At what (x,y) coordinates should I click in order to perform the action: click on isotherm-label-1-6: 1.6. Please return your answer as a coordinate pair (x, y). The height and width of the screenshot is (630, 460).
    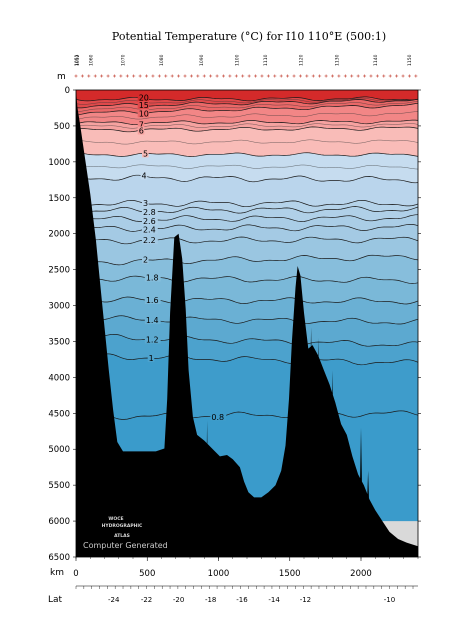
    Looking at the image, I should click on (152, 300).